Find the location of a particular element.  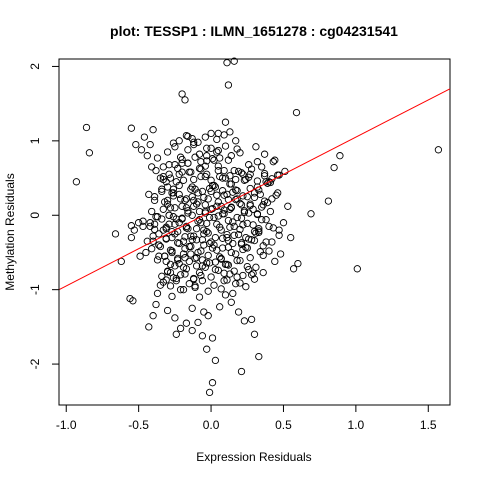

y-axis: -2 -1 0 1 2 is located at coordinates (44, 216).